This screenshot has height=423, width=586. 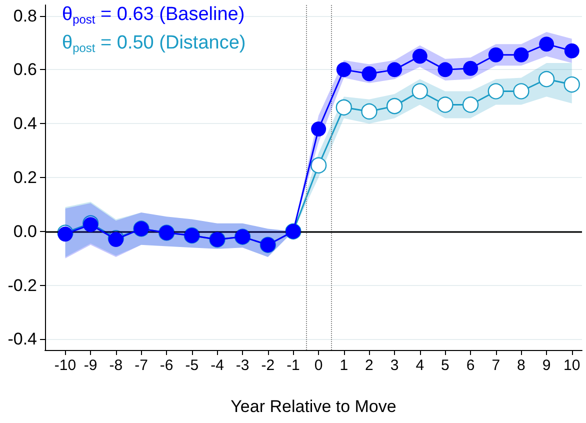 What do you see at coordinates (167, 365) in the screenshot?
I see `x-tick-label: -6` at bounding box center [167, 365].